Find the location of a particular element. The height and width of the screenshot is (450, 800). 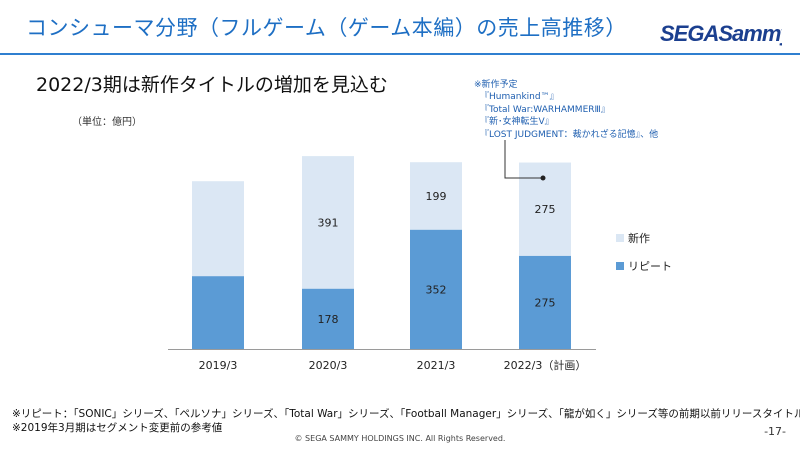

data-label: 178 is located at coordinates (328, 319).